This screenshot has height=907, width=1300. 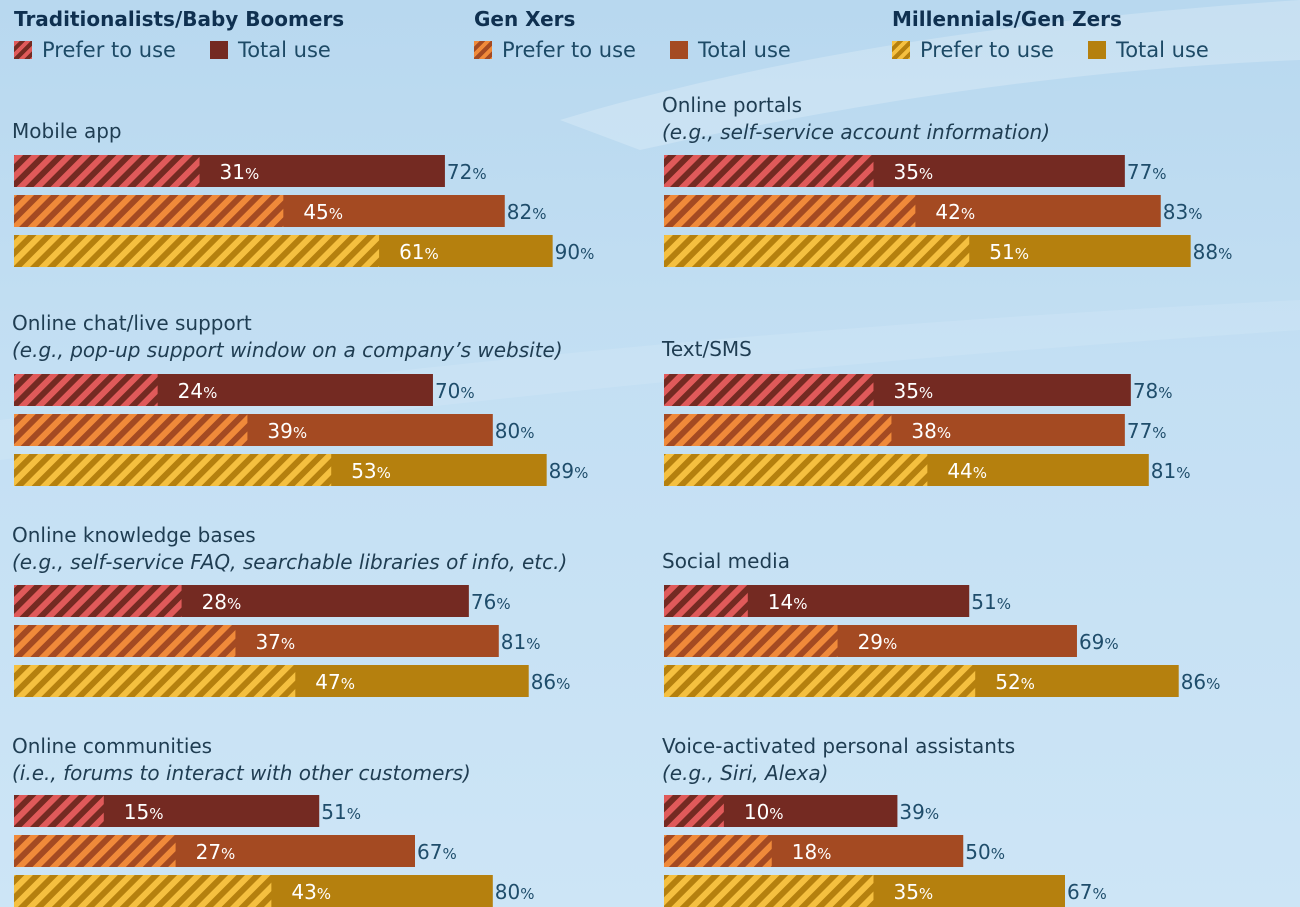 What do you see at coordinates (732, 105) in the screenshot?
I see `panel-title: Online portals` at bounding box center [732, 105].